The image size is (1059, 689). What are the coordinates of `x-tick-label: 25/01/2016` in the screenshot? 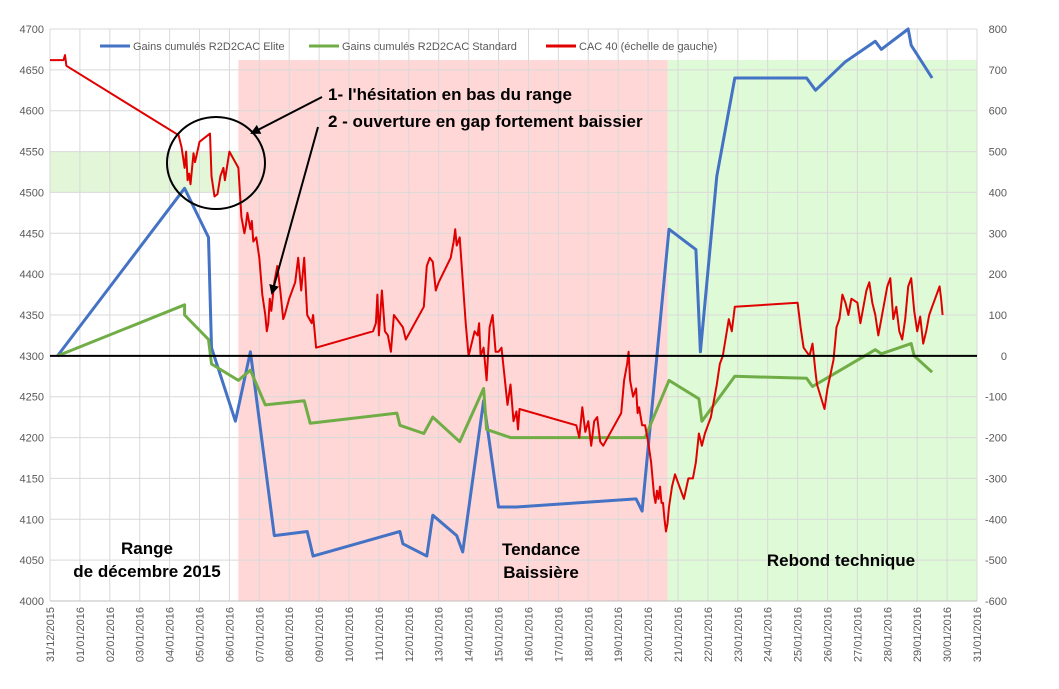 It's located at (799, 634).